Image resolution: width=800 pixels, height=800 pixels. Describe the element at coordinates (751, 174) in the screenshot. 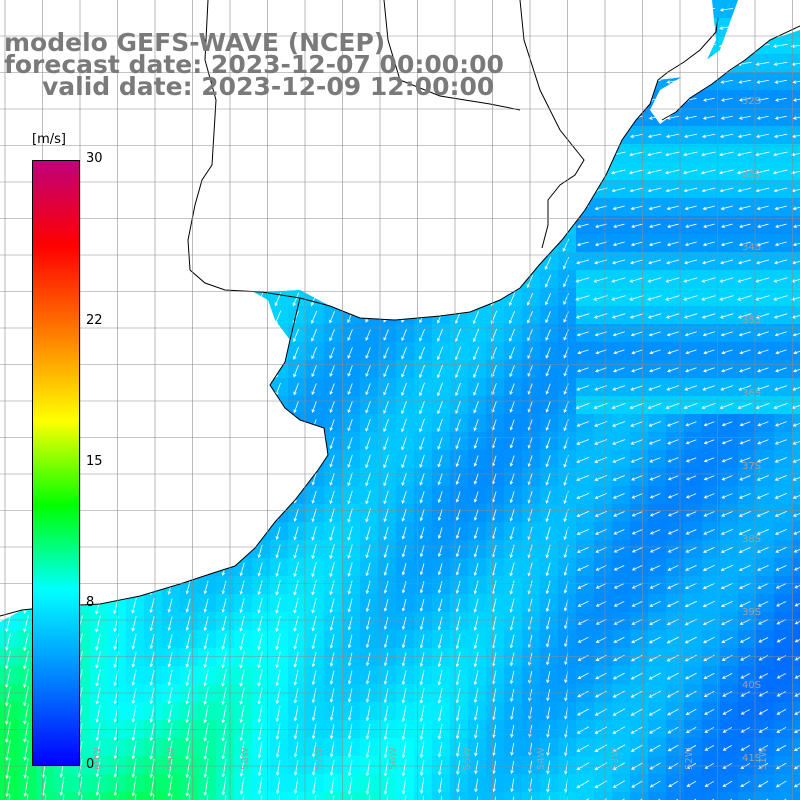

I see `latitude-label: 33S` at that location.